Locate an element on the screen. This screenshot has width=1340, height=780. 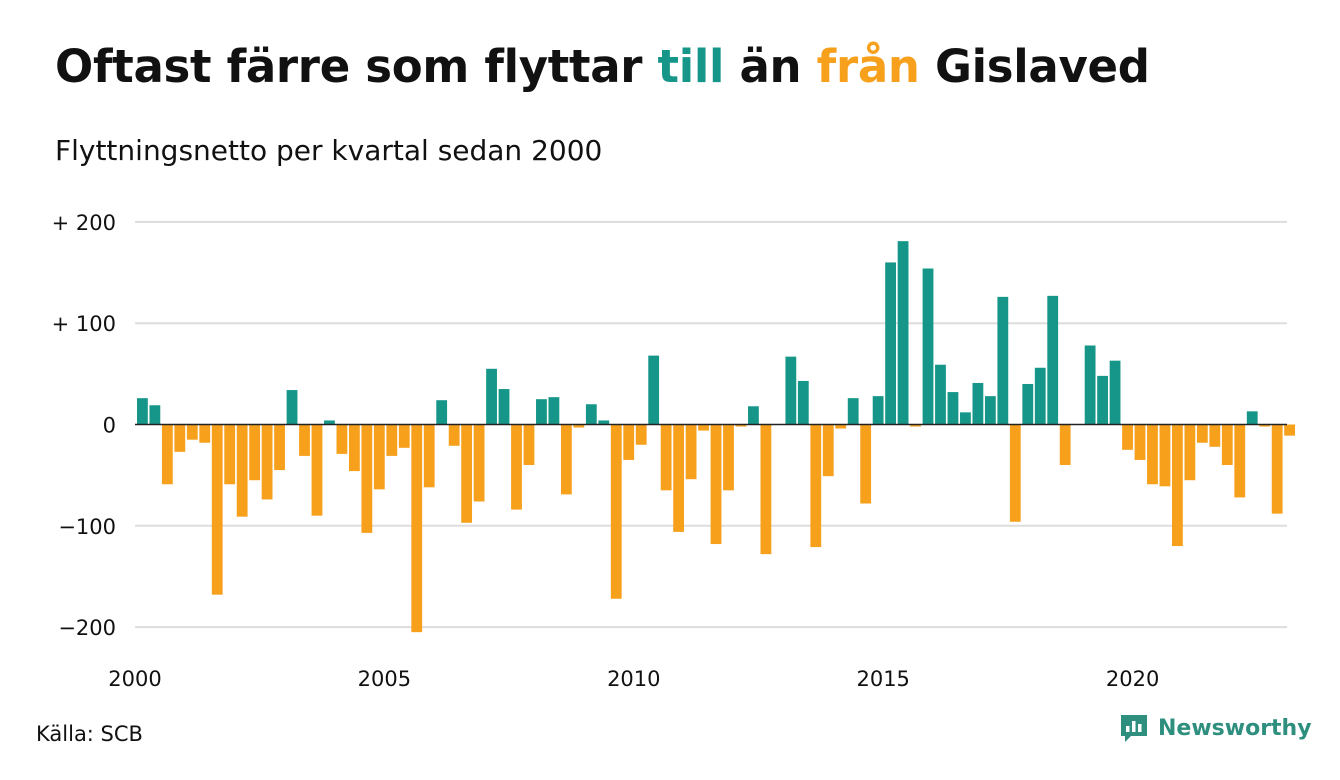
x-tick-label: 2020 is located at coordinates (1132, 679).